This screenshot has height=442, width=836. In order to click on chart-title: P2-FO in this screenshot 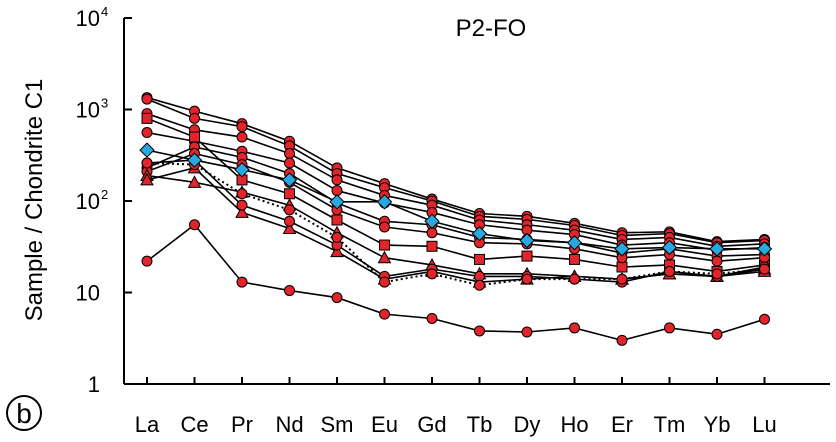, I will do `click(491, 28)`.